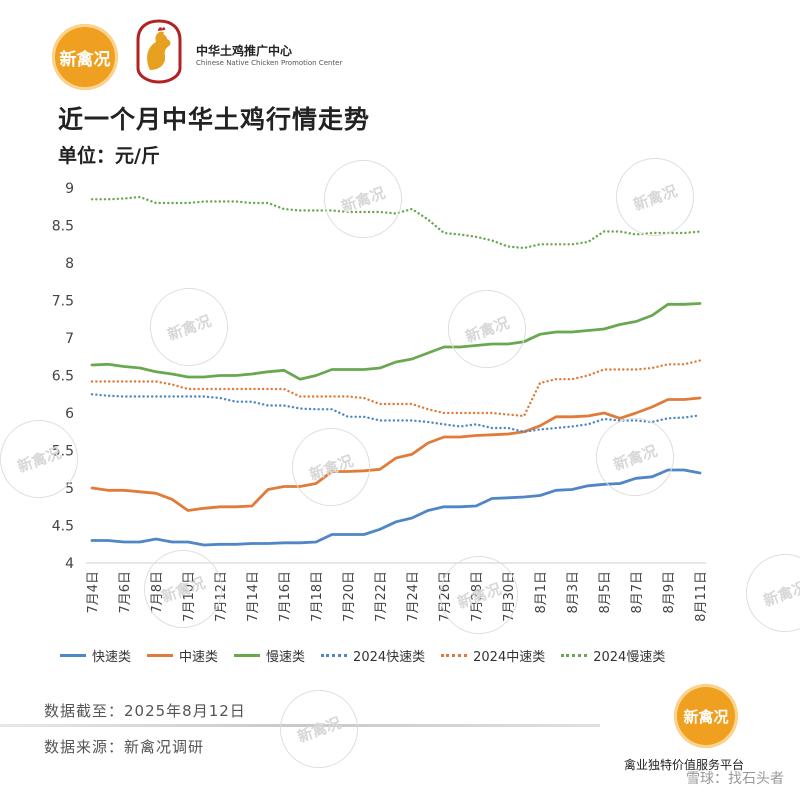  What do you see at coordinates (69, 264) in the screenshot?
I see `y-tick-label: 8` at bounding box center [69, 264].